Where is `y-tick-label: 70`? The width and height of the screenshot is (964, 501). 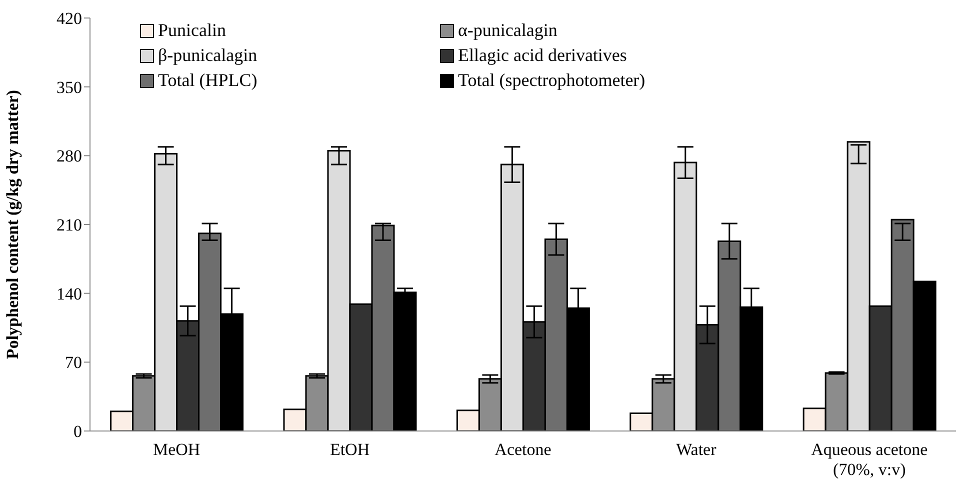 y-tick-label: 70 is located at coordinates (73, 362).